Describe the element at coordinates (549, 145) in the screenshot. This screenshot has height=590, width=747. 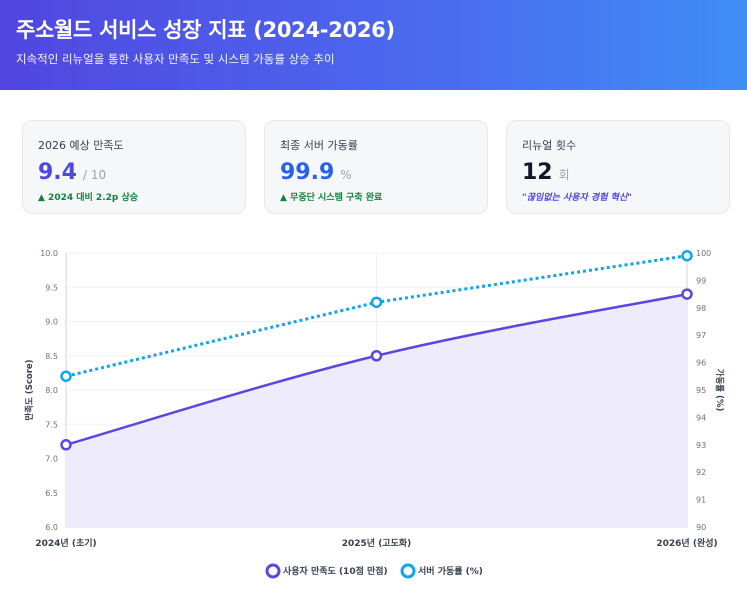
I see `kpi-label: 리뉴얼 횟수` at that location.